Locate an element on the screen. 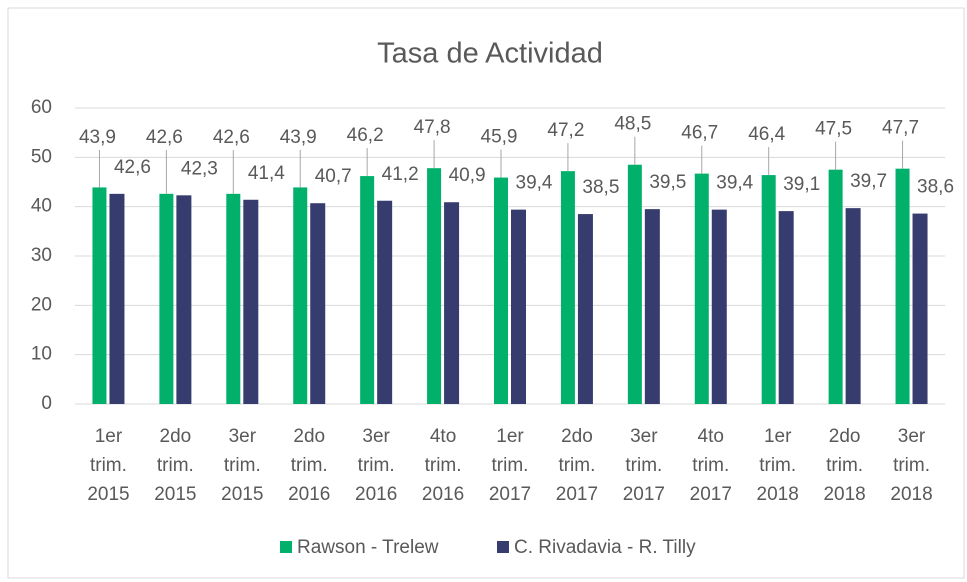 The height and width of the screenshot is (582, 967). data-label: 39,7 is located at coordinates (868, 181).